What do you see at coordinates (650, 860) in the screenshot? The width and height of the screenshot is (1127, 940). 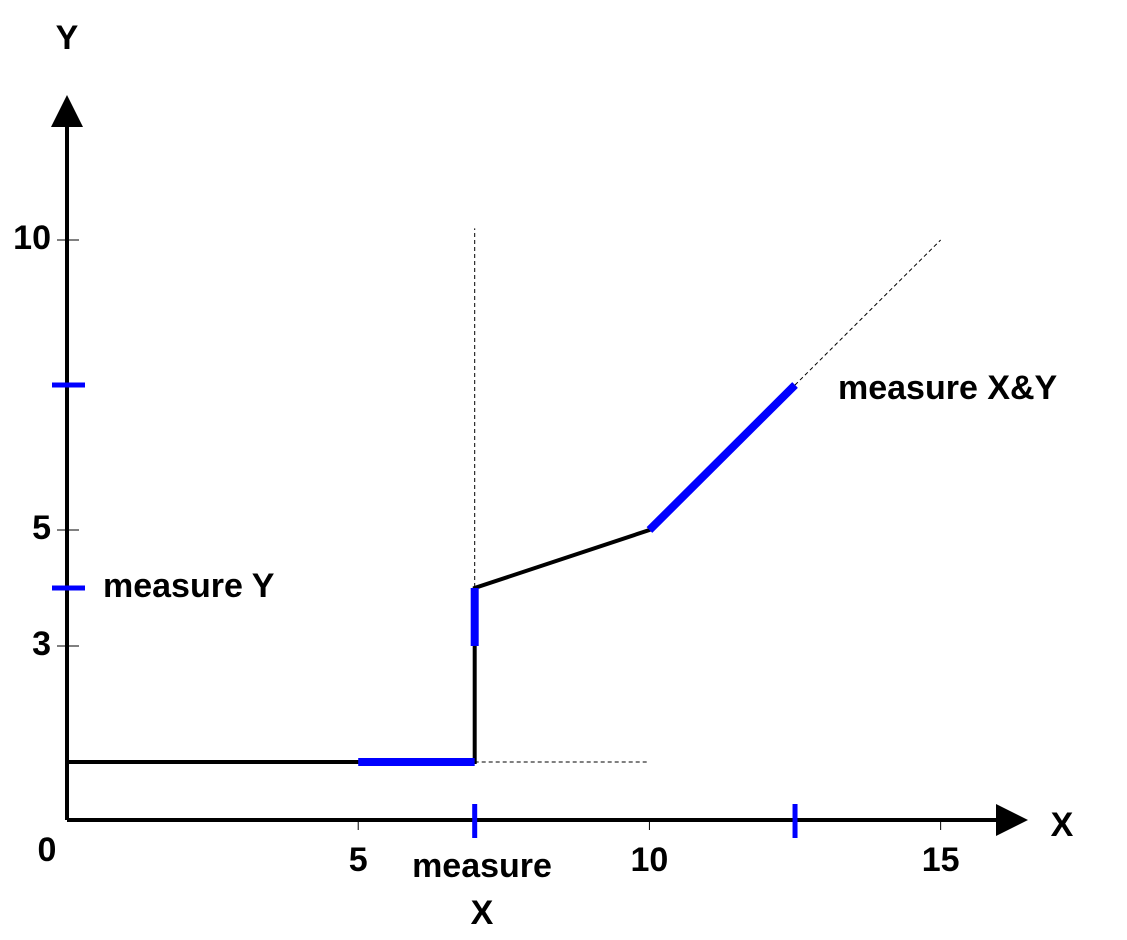 I see `x-tick-label: 10` at bounding box center [650, 860].